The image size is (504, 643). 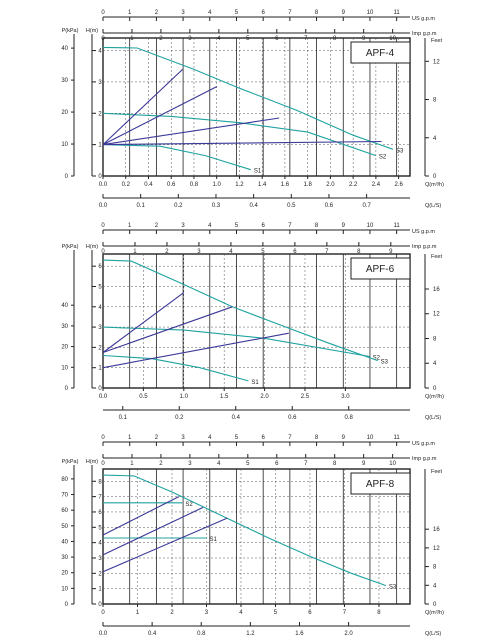 I want to click on us-gpm-tick-label: 9, so click(x=344, y=13).